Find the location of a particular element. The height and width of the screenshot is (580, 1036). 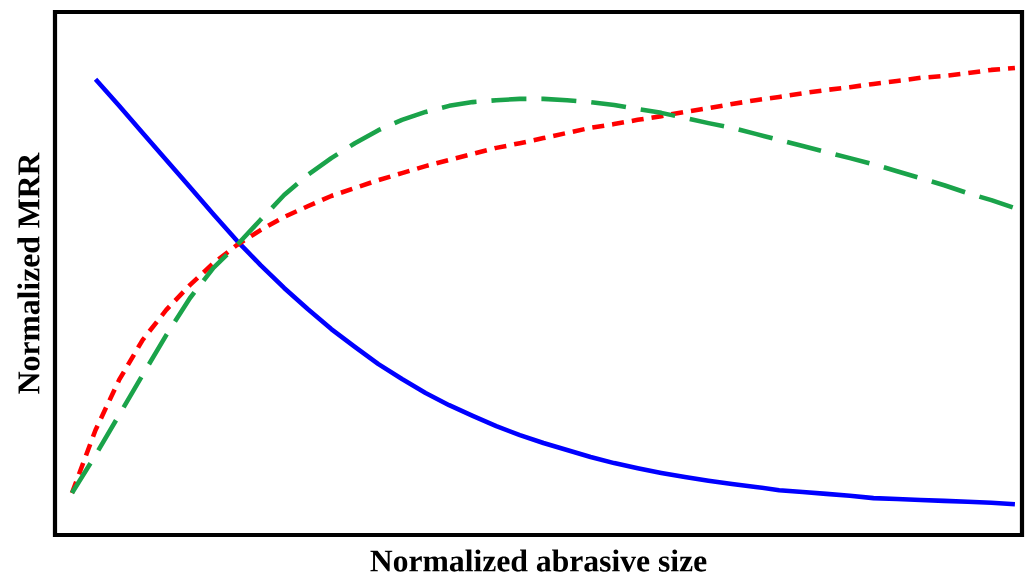

x-axis-title: Normalized abrasive size is located at coordinates (538, 560).